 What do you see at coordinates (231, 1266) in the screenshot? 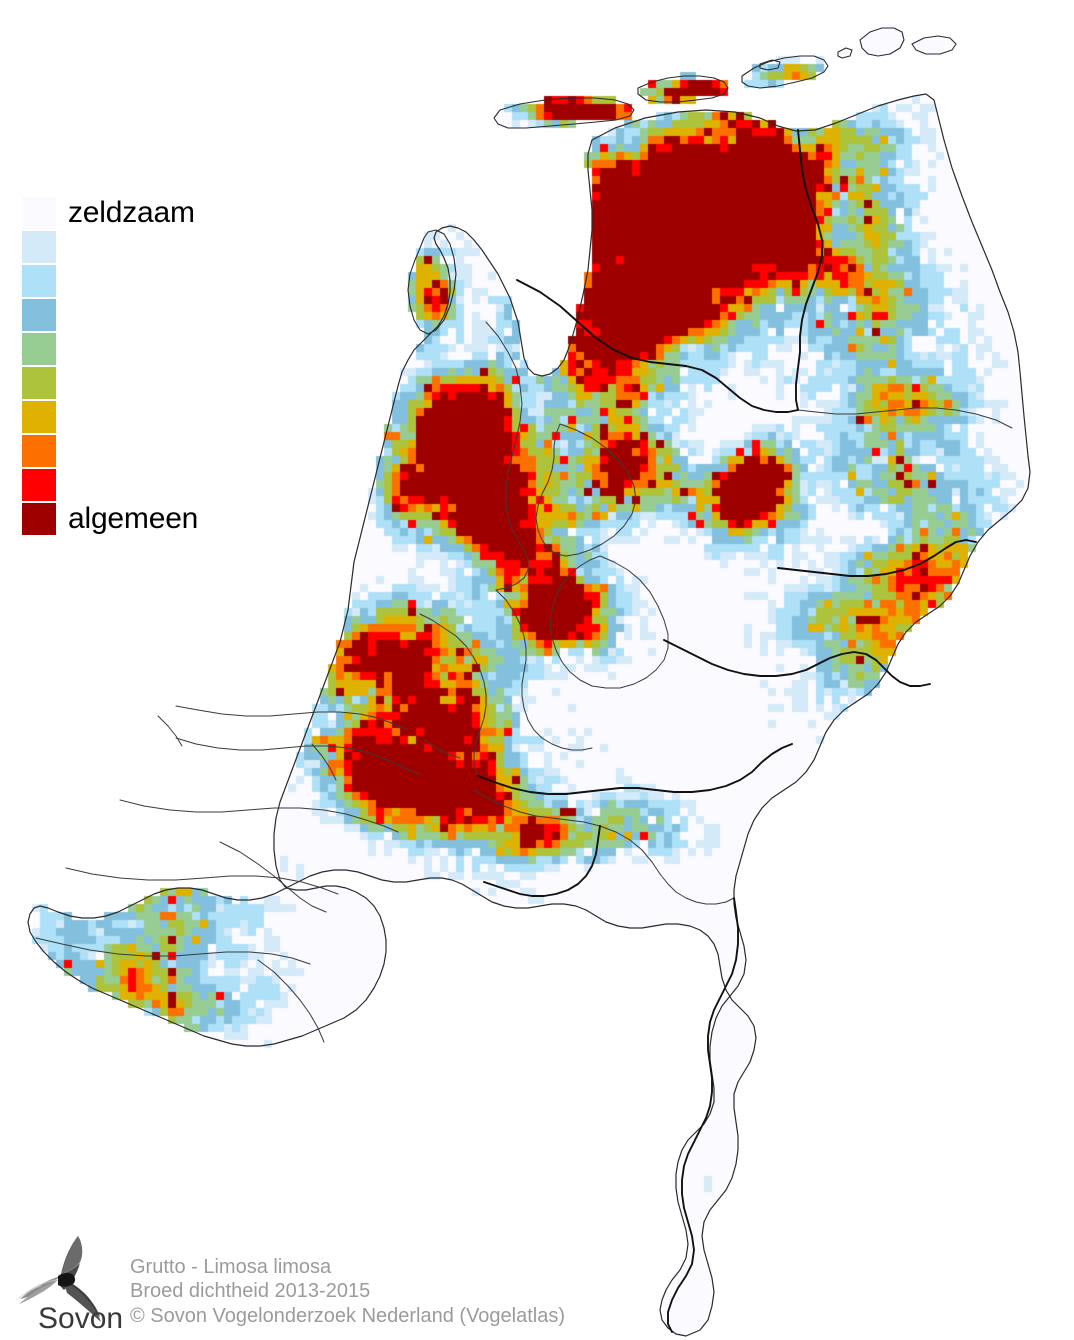
I see `caption-species: Grutto - Limosa limosa` at bounding box center [231, 1266].